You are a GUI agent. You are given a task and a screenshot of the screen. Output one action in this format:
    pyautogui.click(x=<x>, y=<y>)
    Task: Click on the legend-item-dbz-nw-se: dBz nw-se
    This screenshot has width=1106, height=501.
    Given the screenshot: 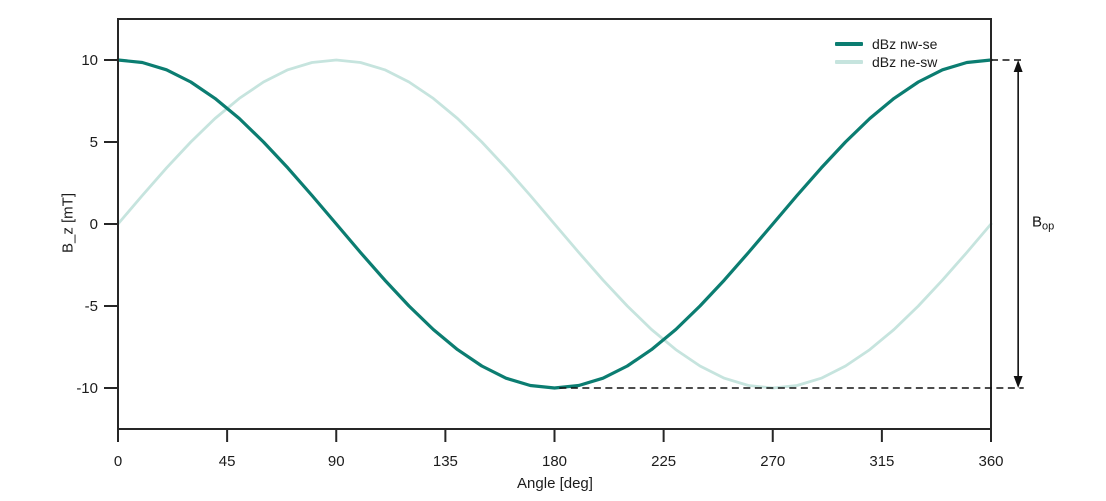 What is the action you would take?
    pyautogui.click(x=886, y=44)
    